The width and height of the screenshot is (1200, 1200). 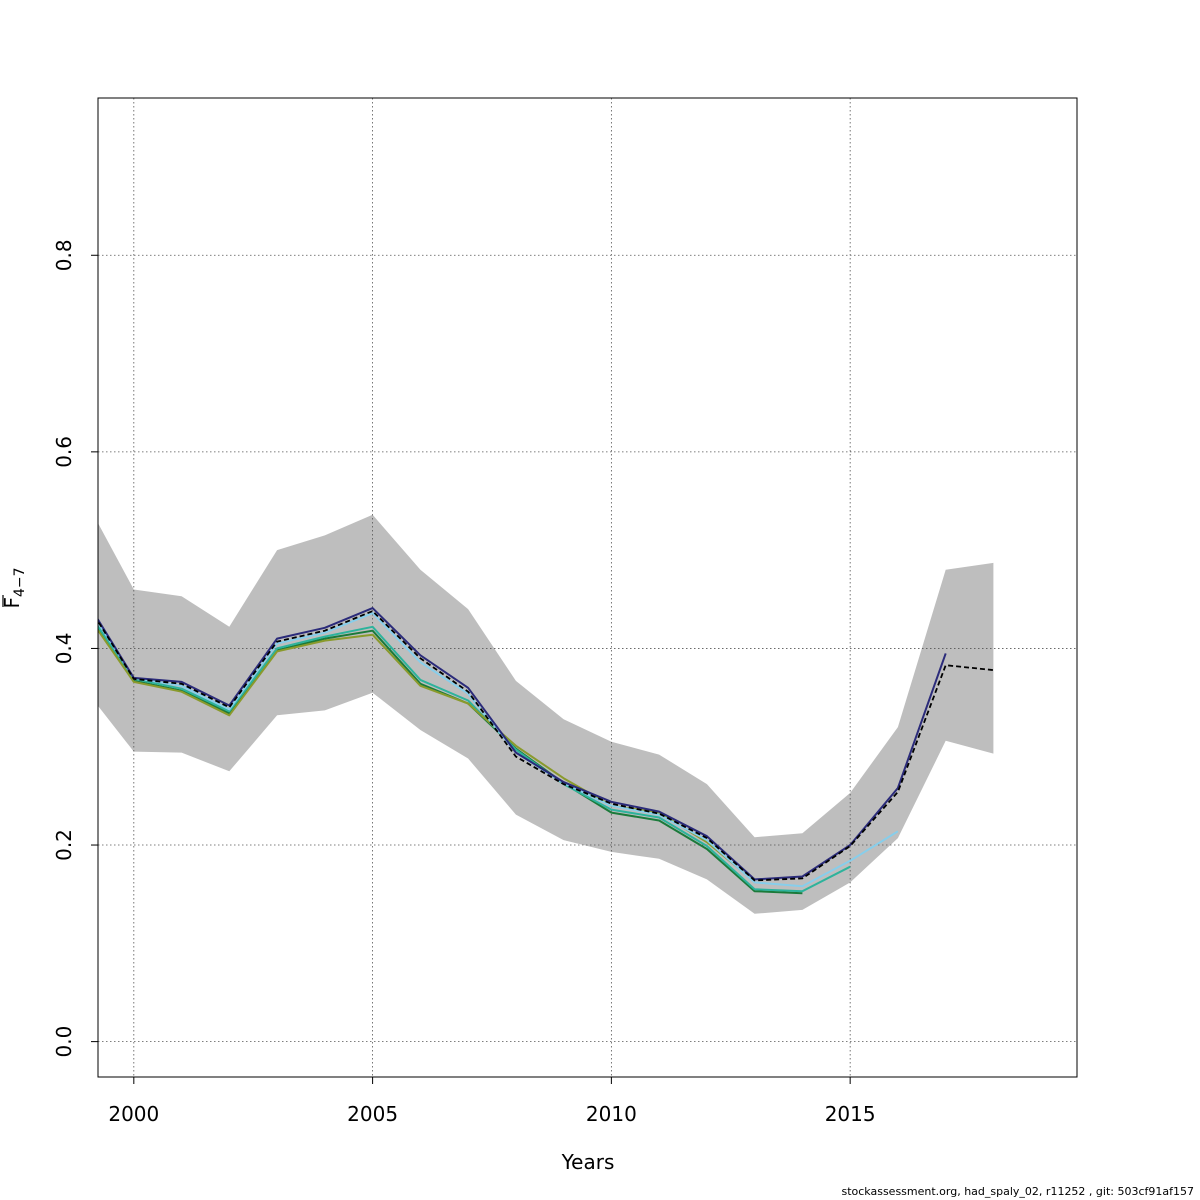 I want to click on y-axis-title-subscript: 4−7, so click(x=20, y=582).